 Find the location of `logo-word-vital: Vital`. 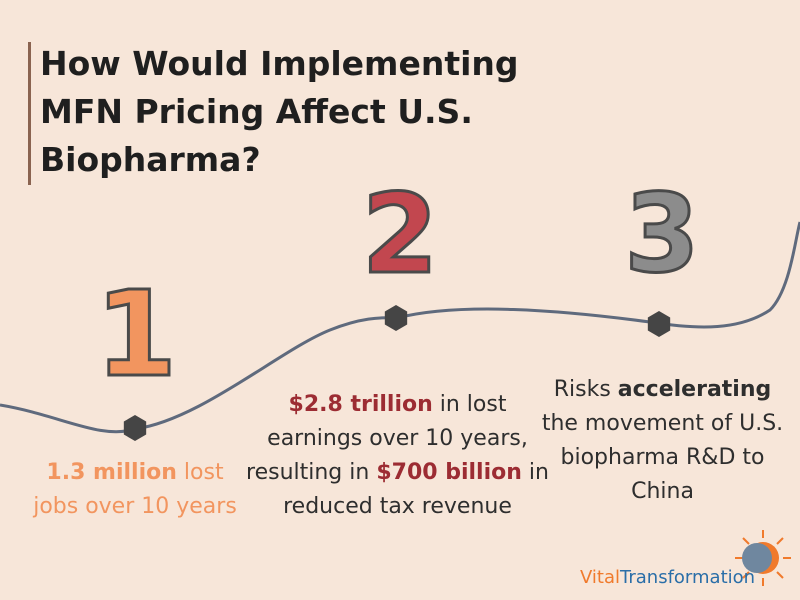

logo-word-vital: Vital is located at coordinates (600, 577).